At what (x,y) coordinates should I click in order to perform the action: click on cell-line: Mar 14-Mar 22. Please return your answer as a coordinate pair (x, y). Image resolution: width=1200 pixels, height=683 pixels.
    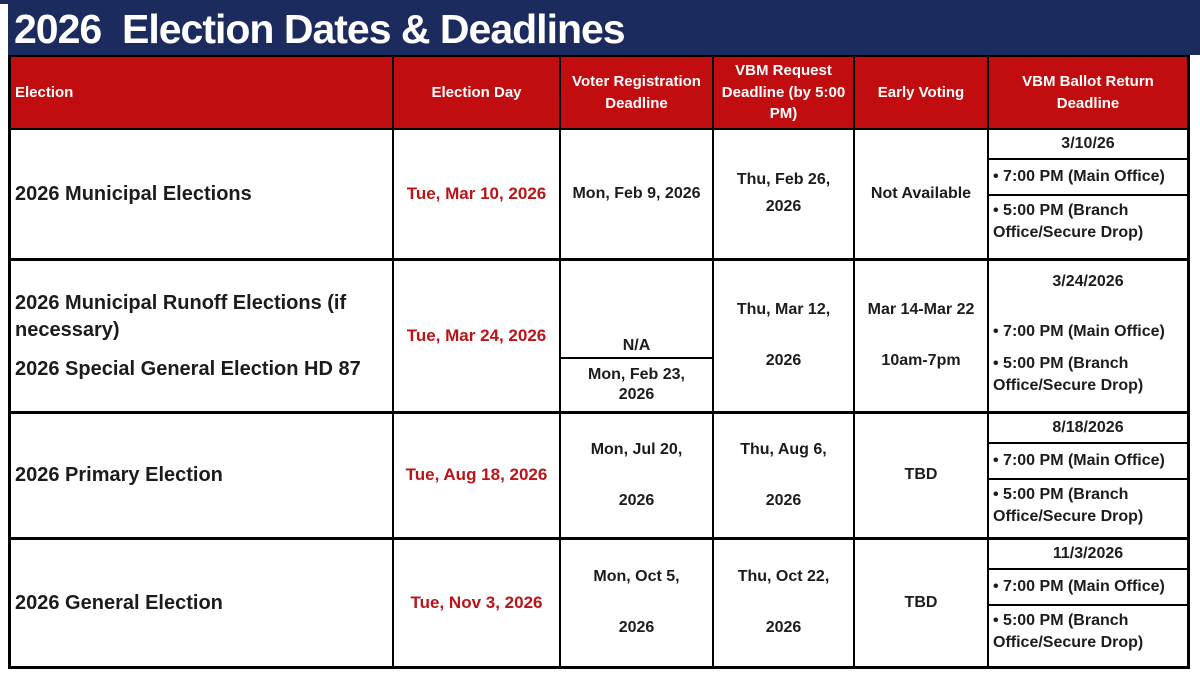
    Looking at the image, I should click on (921, 310).